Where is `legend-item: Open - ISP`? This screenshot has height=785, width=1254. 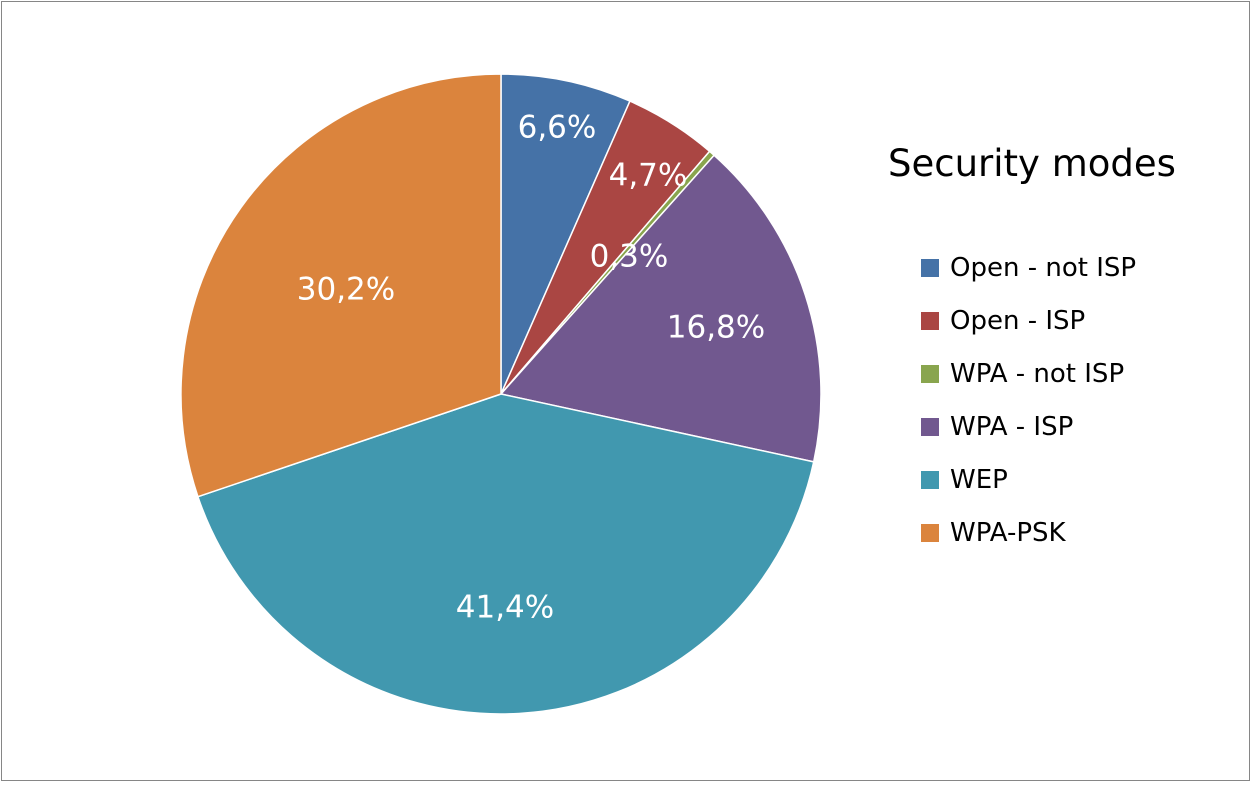
legend-item: Open - ISP is located at coordinates (1074, 320).